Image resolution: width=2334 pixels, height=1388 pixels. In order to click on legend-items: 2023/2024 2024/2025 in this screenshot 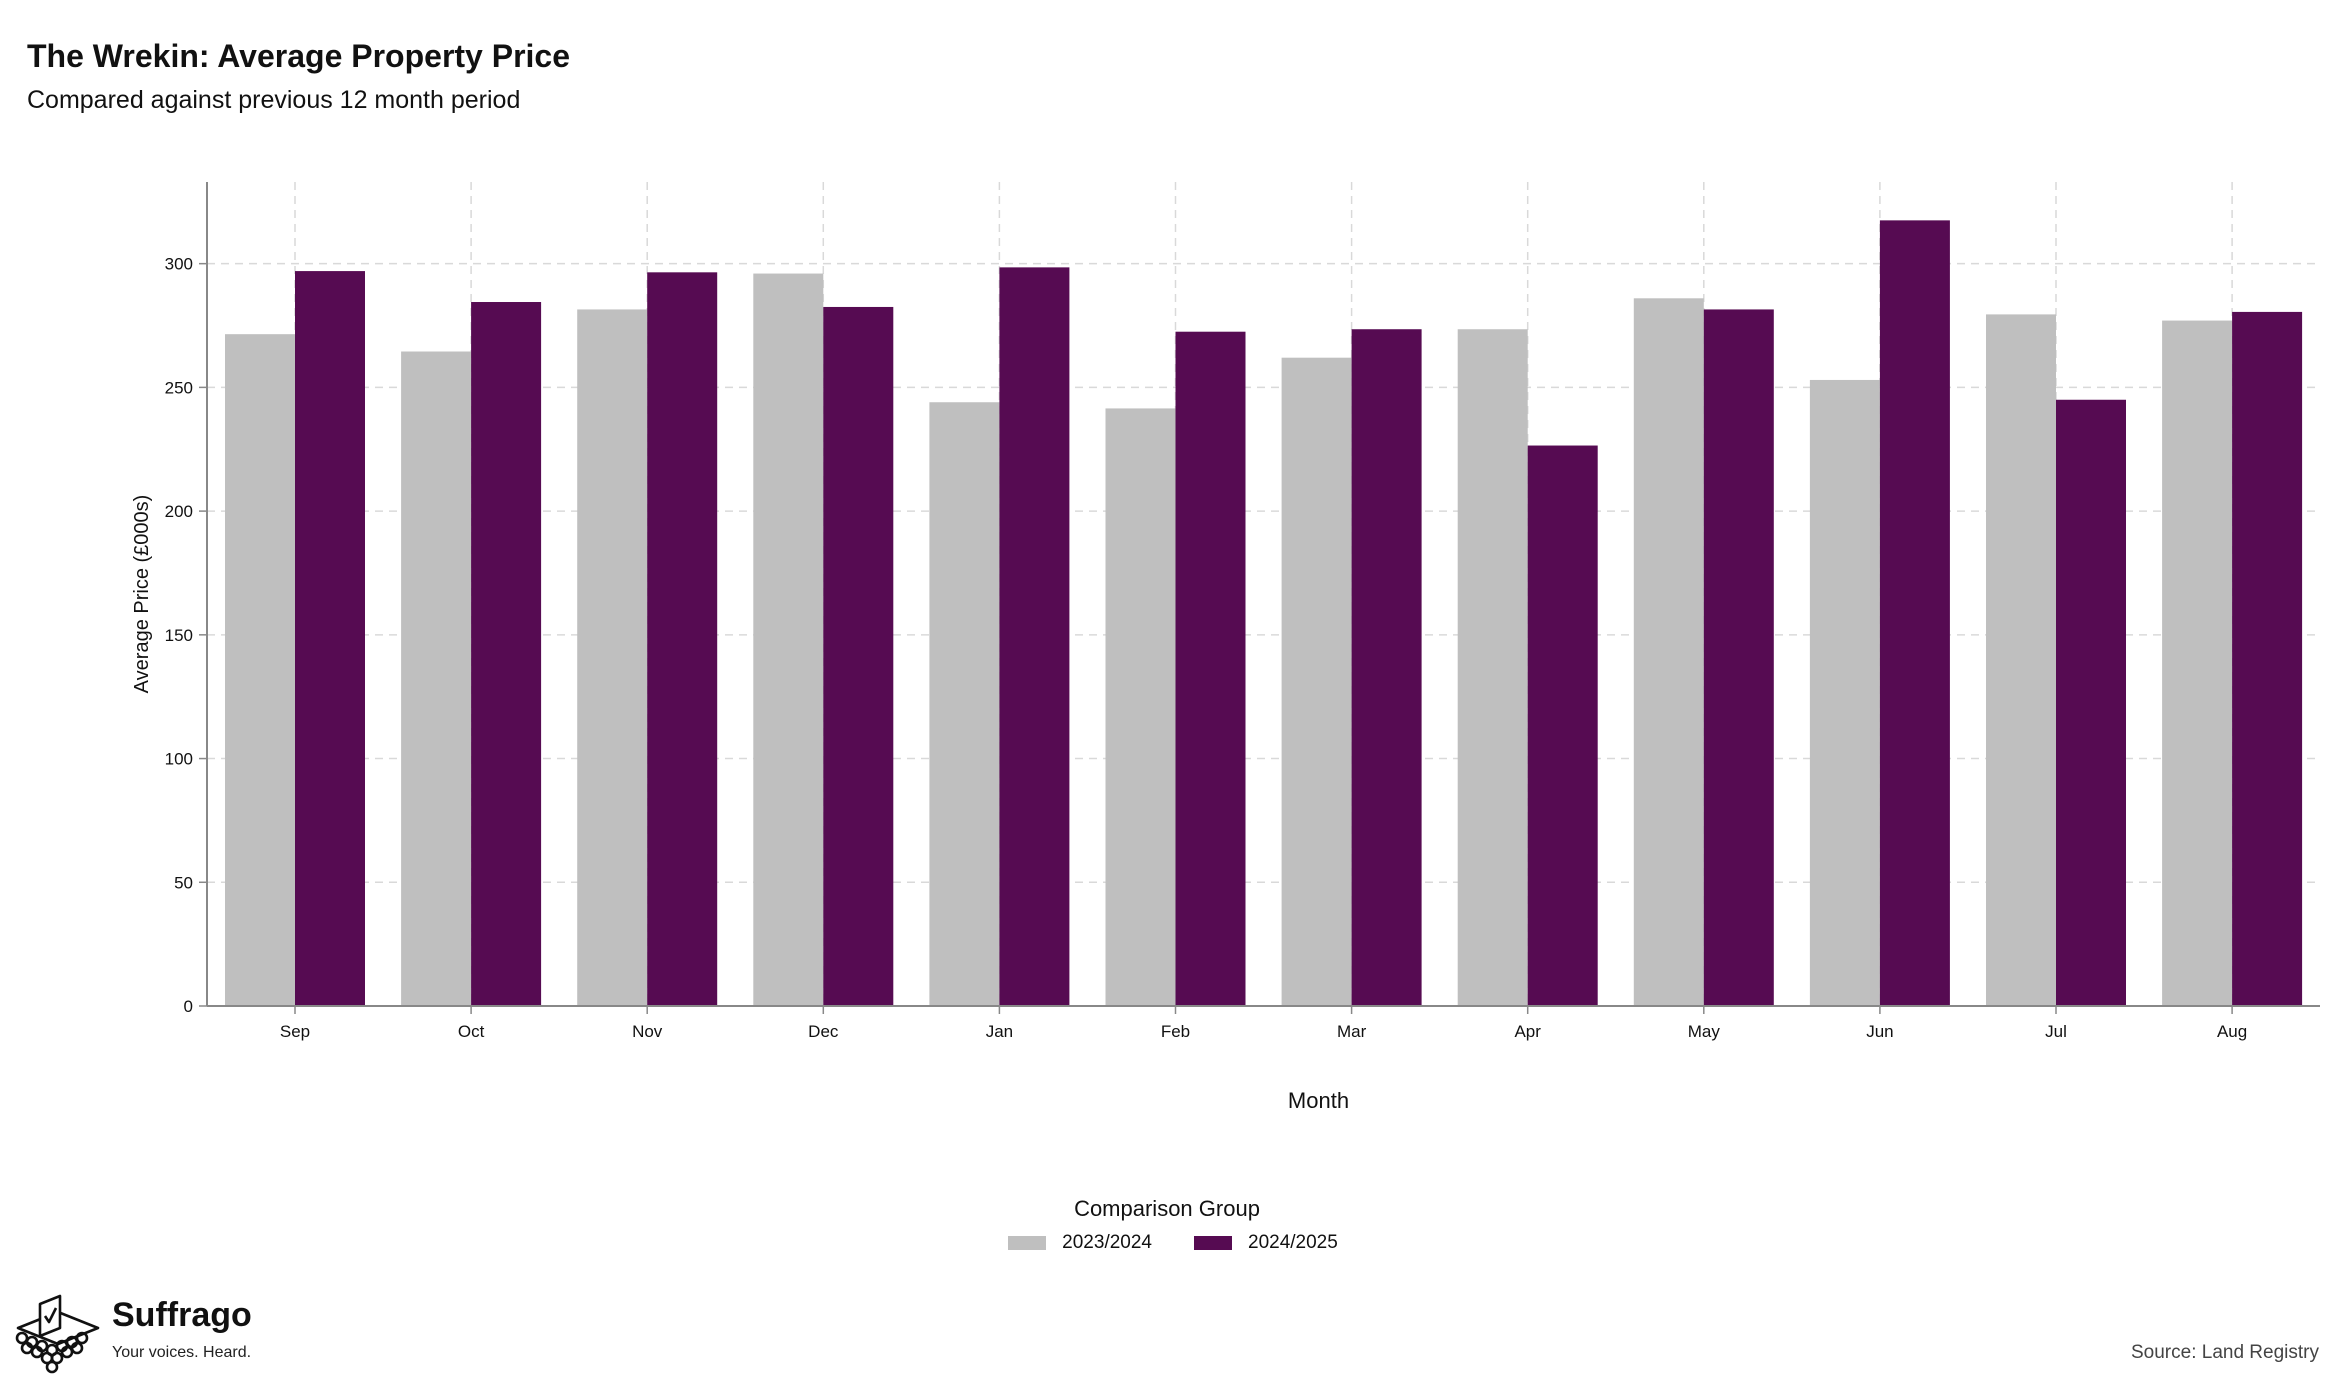, I will do `click(1173, 1243)`.